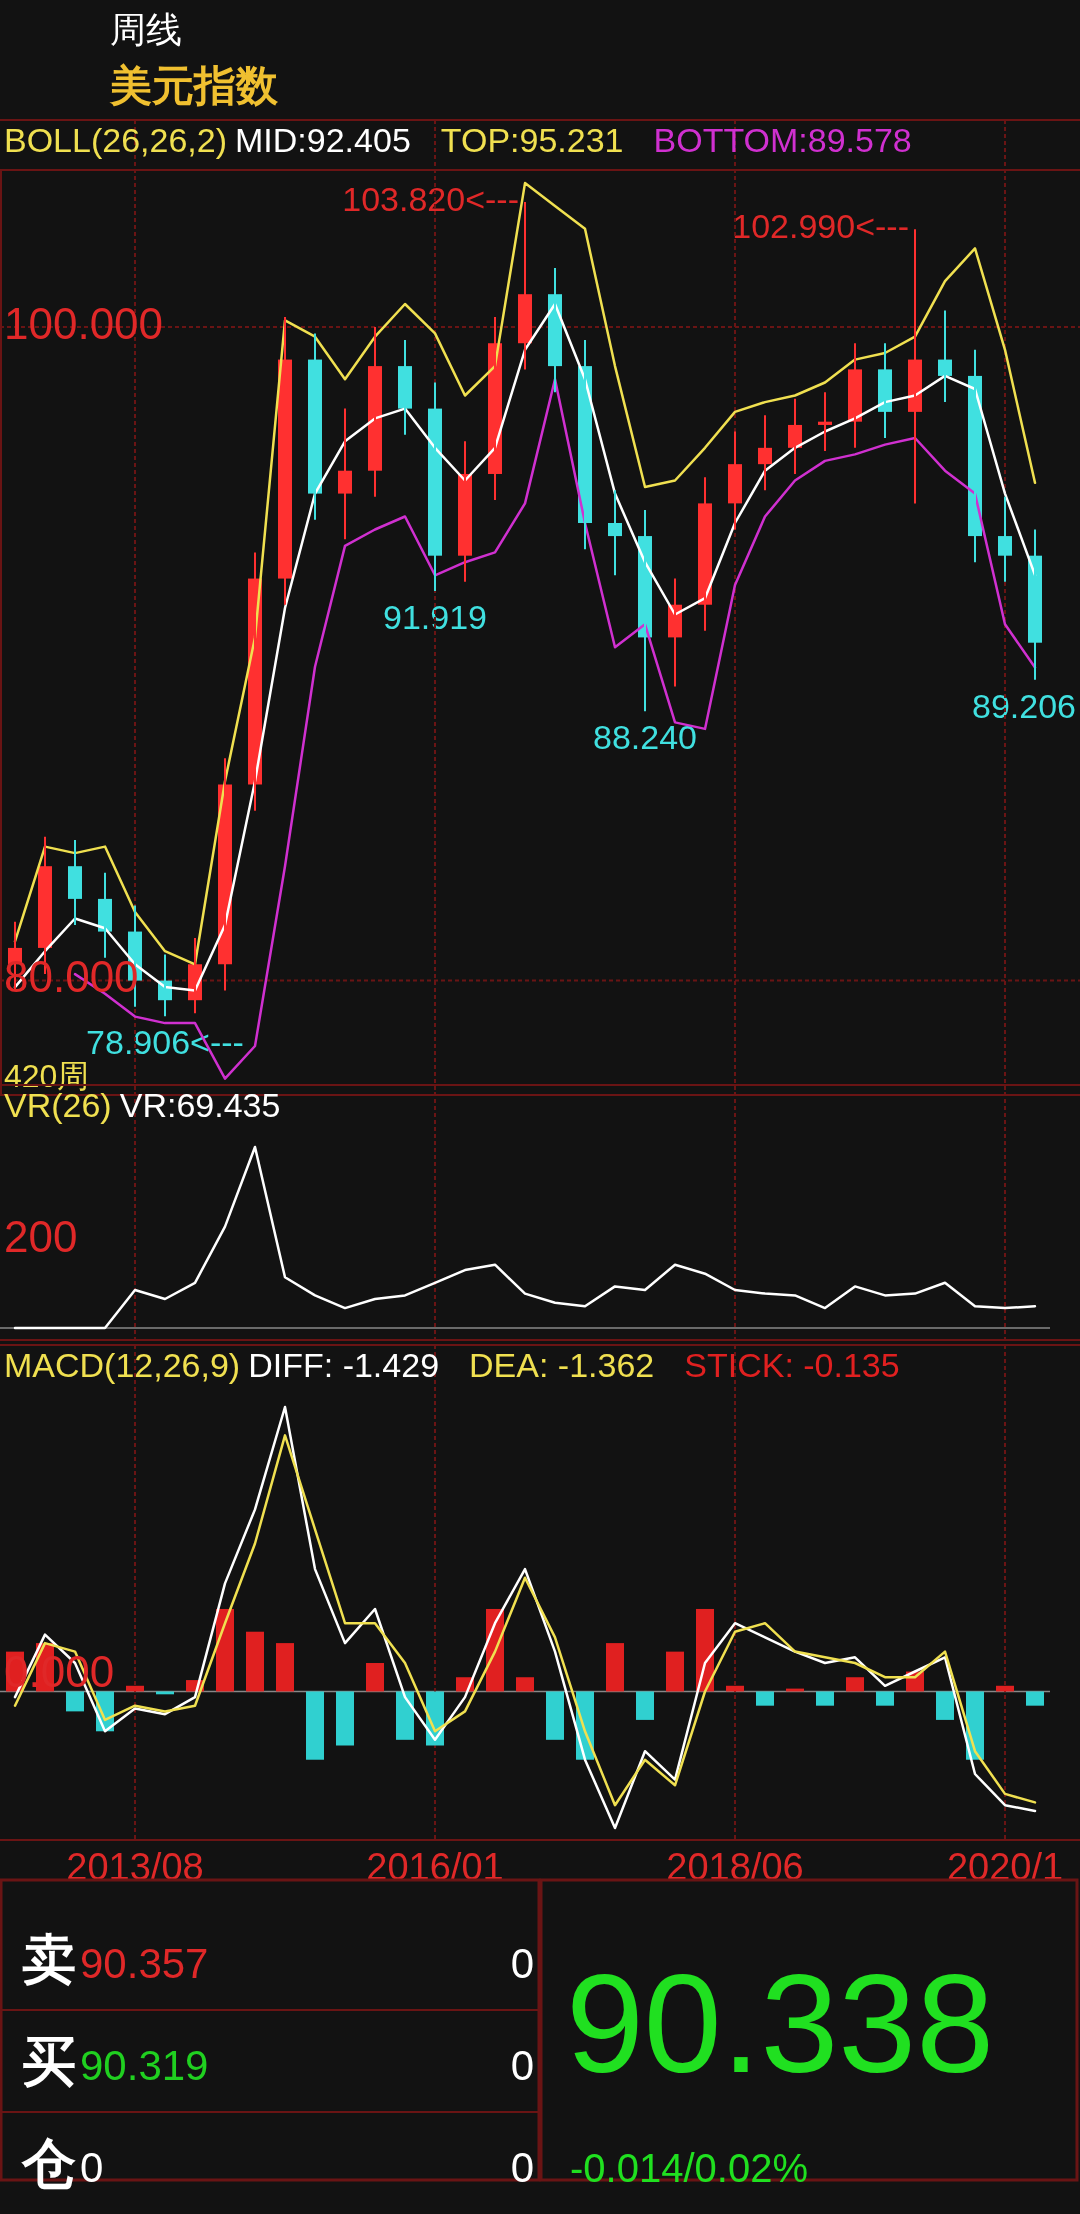 The width and height of the screenshot is (1080, 2214). I want to click on legend-title: MACD(12,26,9), so click(122, 1365).